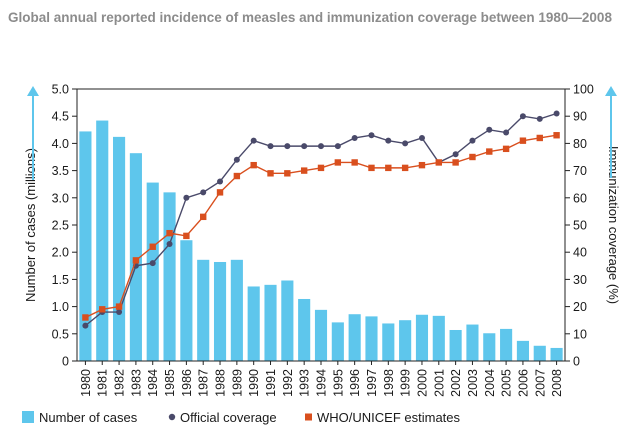 The height and width of the screenshot is (448, 631). Describe the element at coordinates (103, 383) in the screenshot. I see `x-tick-label: 1981` at that location.